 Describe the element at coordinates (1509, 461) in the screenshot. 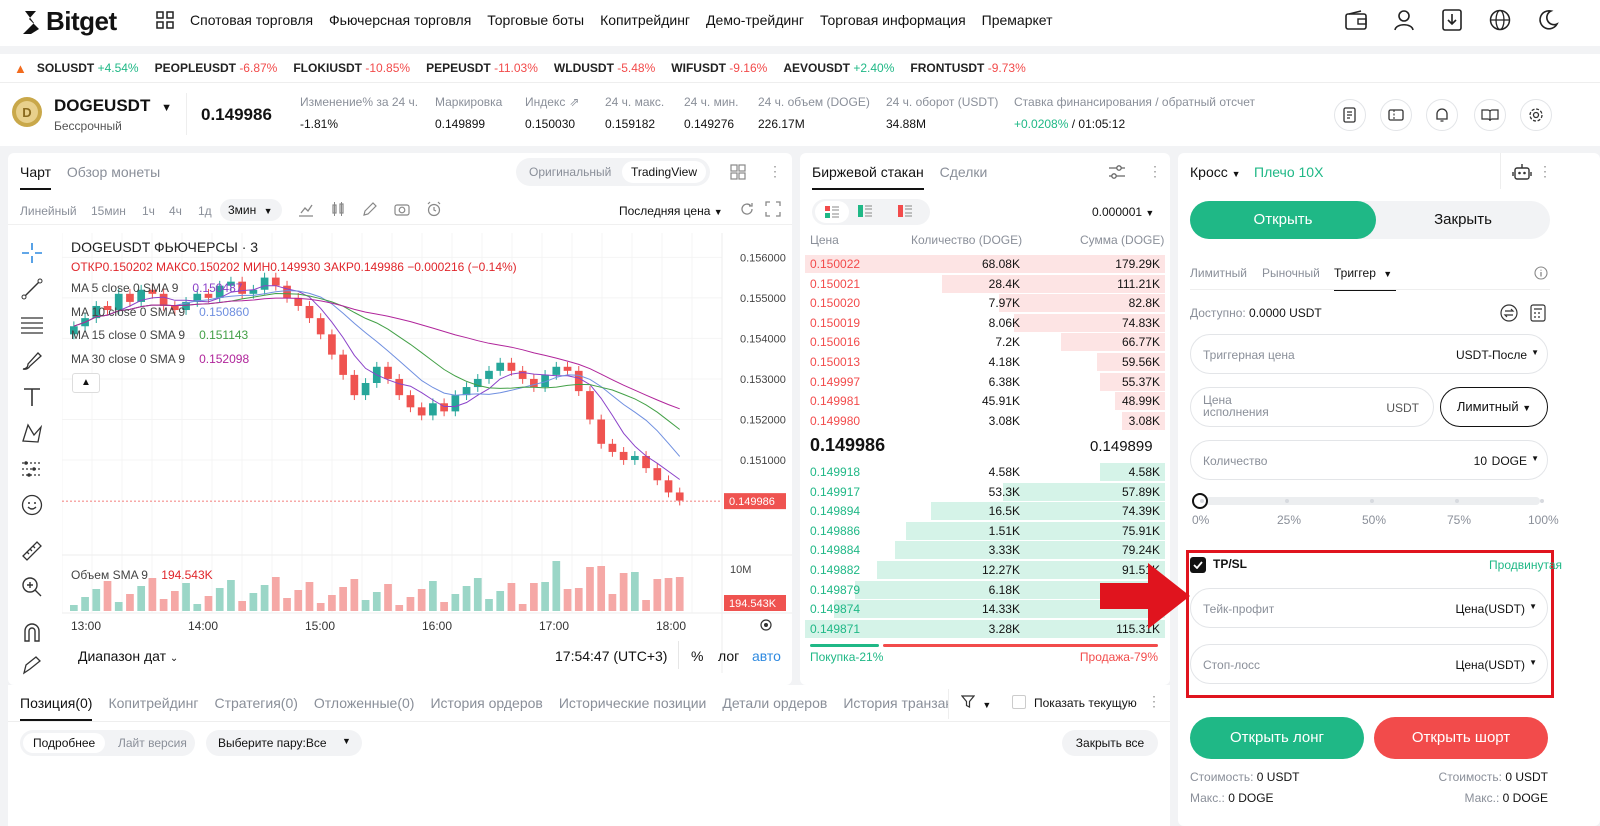

I see `quantity-unit-select: DOGE` at that location.